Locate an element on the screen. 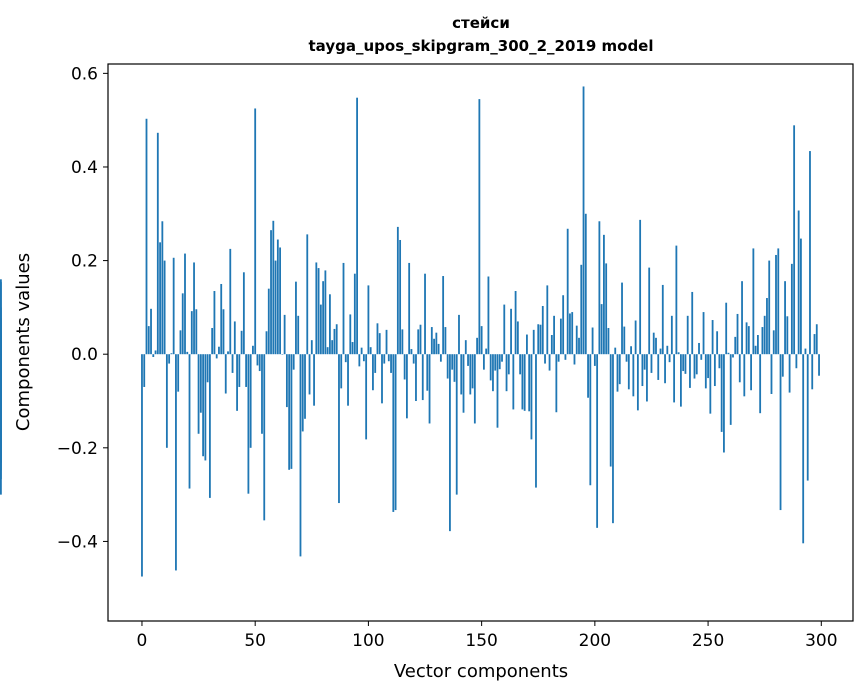 This screenshot has width=867, height=696. x-tick-label: 0 is located at coordinates (142, 641).